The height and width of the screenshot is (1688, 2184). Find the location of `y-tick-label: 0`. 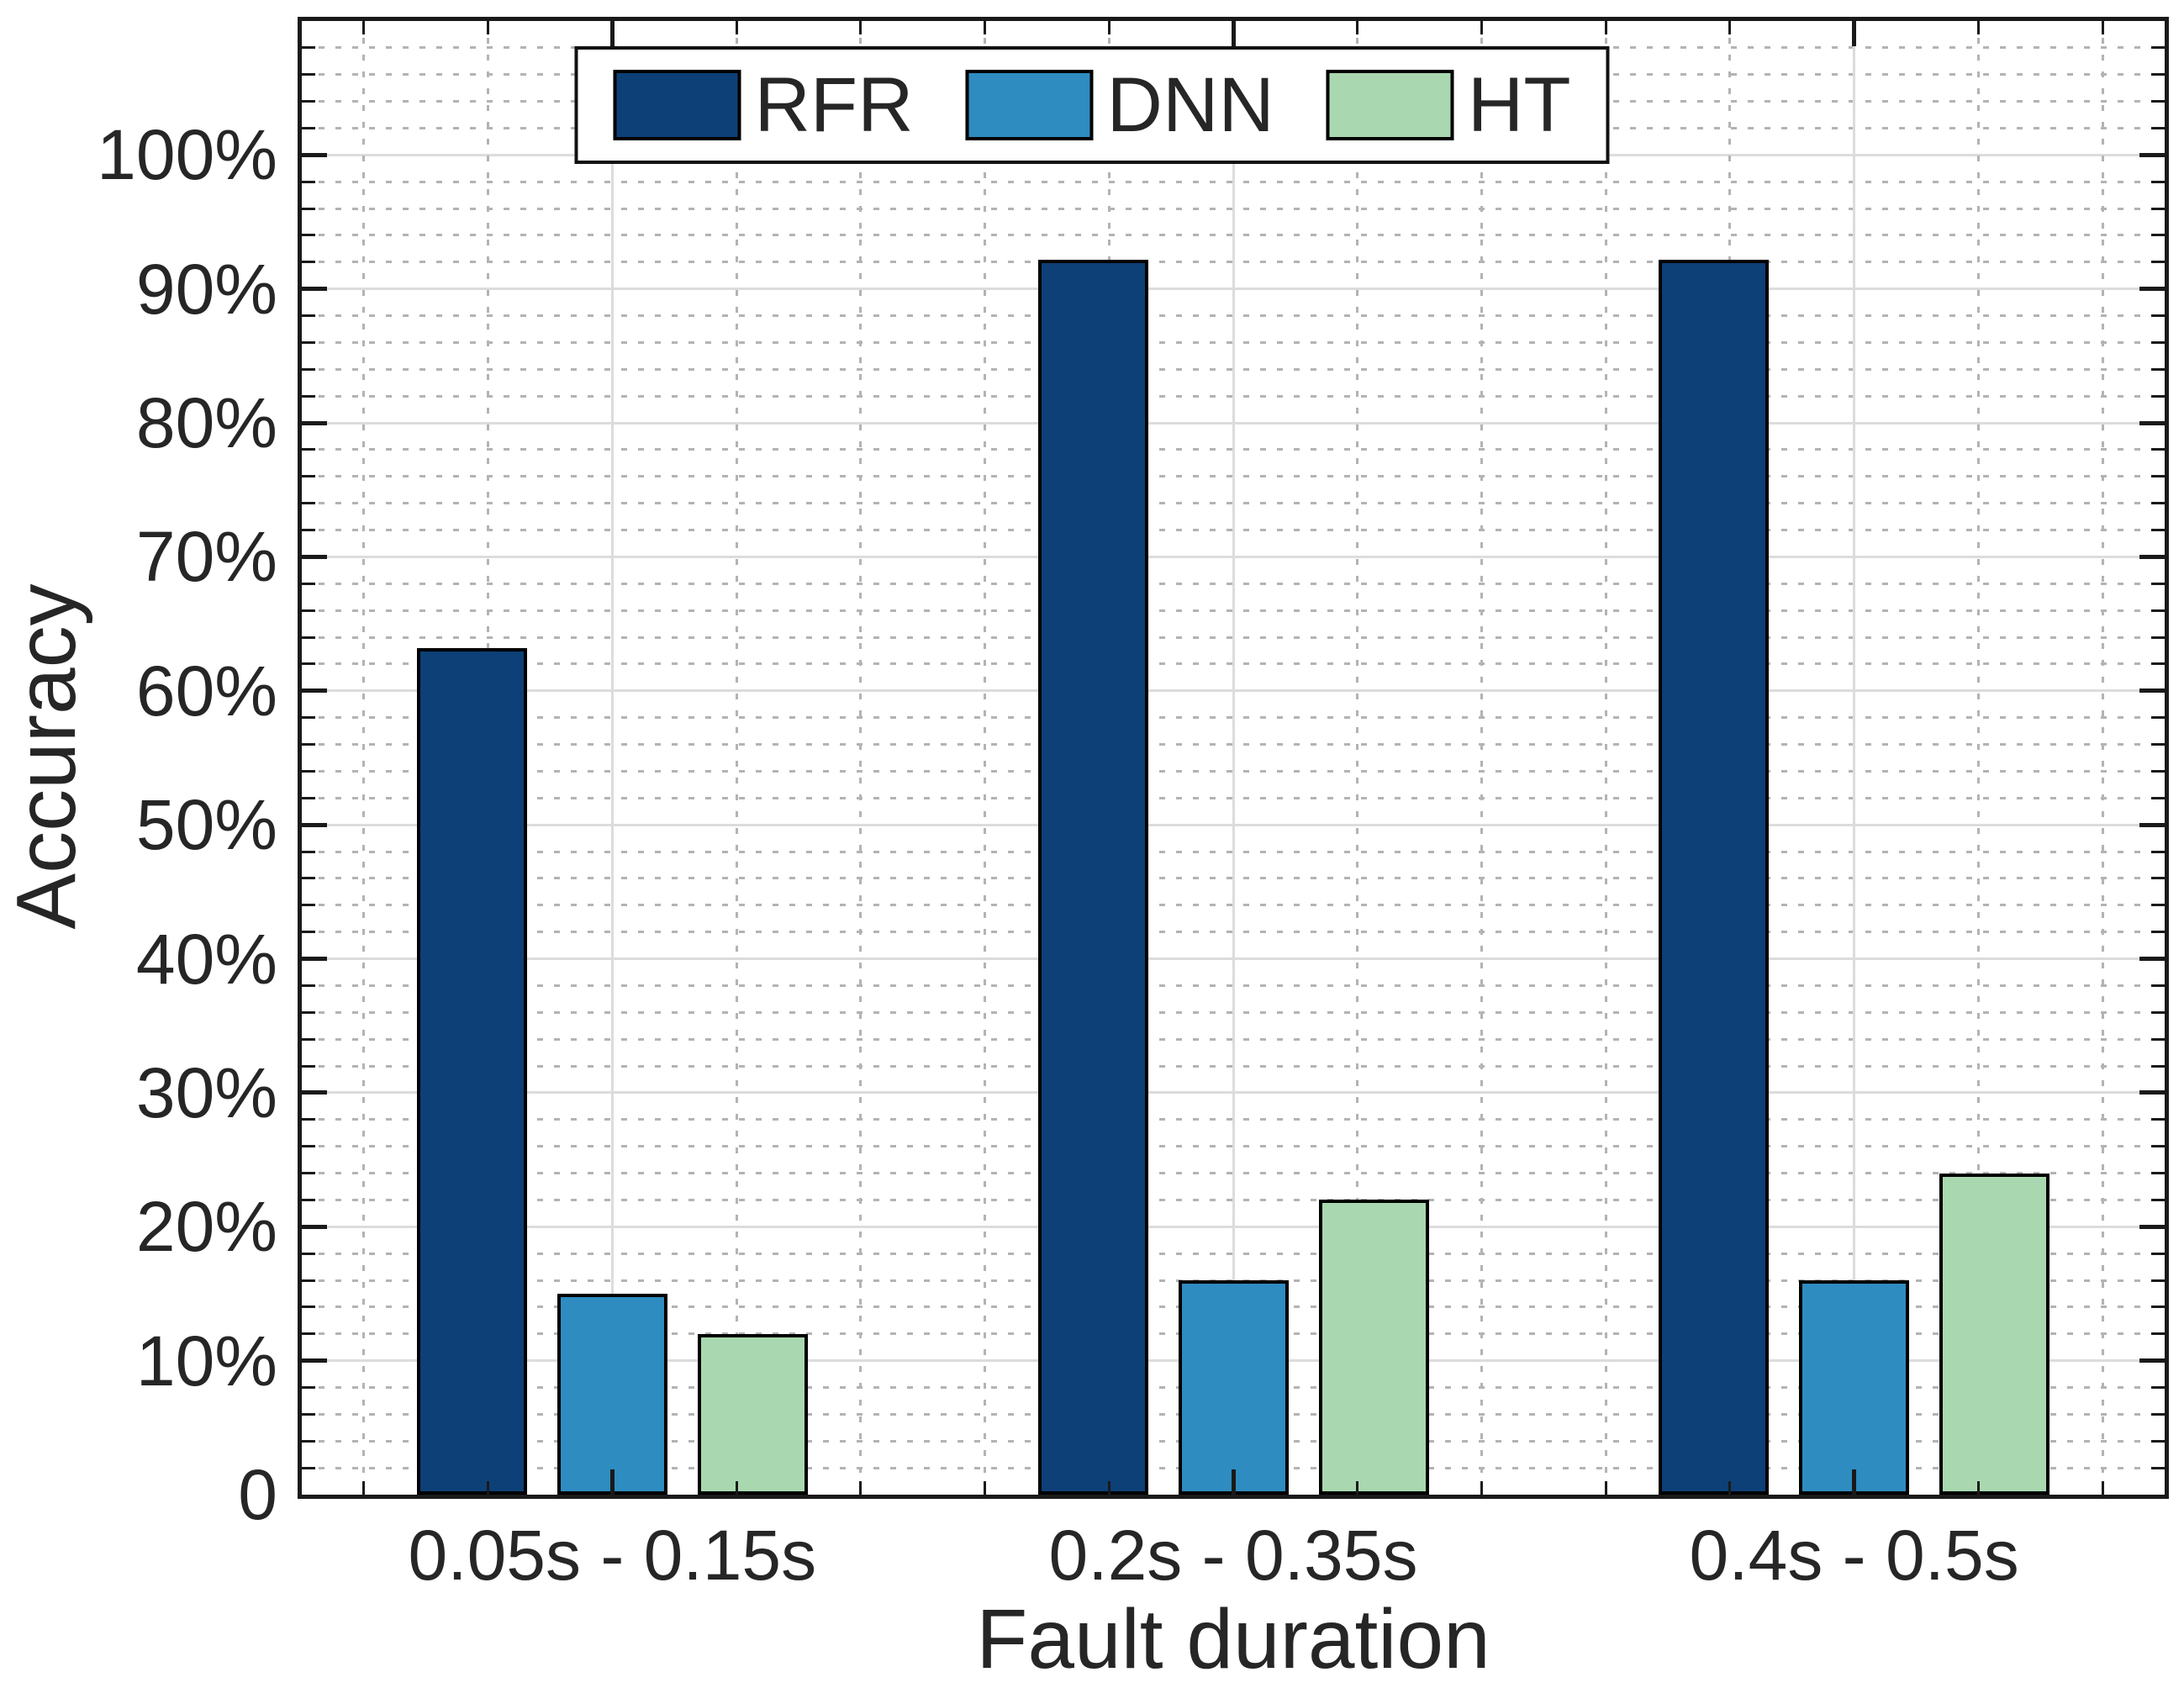

y-tick-label: 0 is located at coordinates (257, 1494).